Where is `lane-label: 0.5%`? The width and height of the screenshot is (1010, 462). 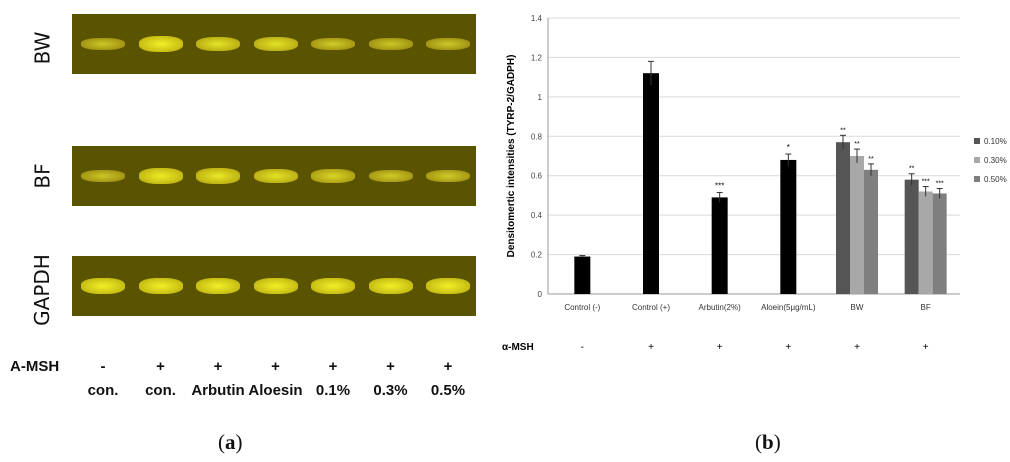 lane-label: 0.5% is located at coordinates (448, 390).